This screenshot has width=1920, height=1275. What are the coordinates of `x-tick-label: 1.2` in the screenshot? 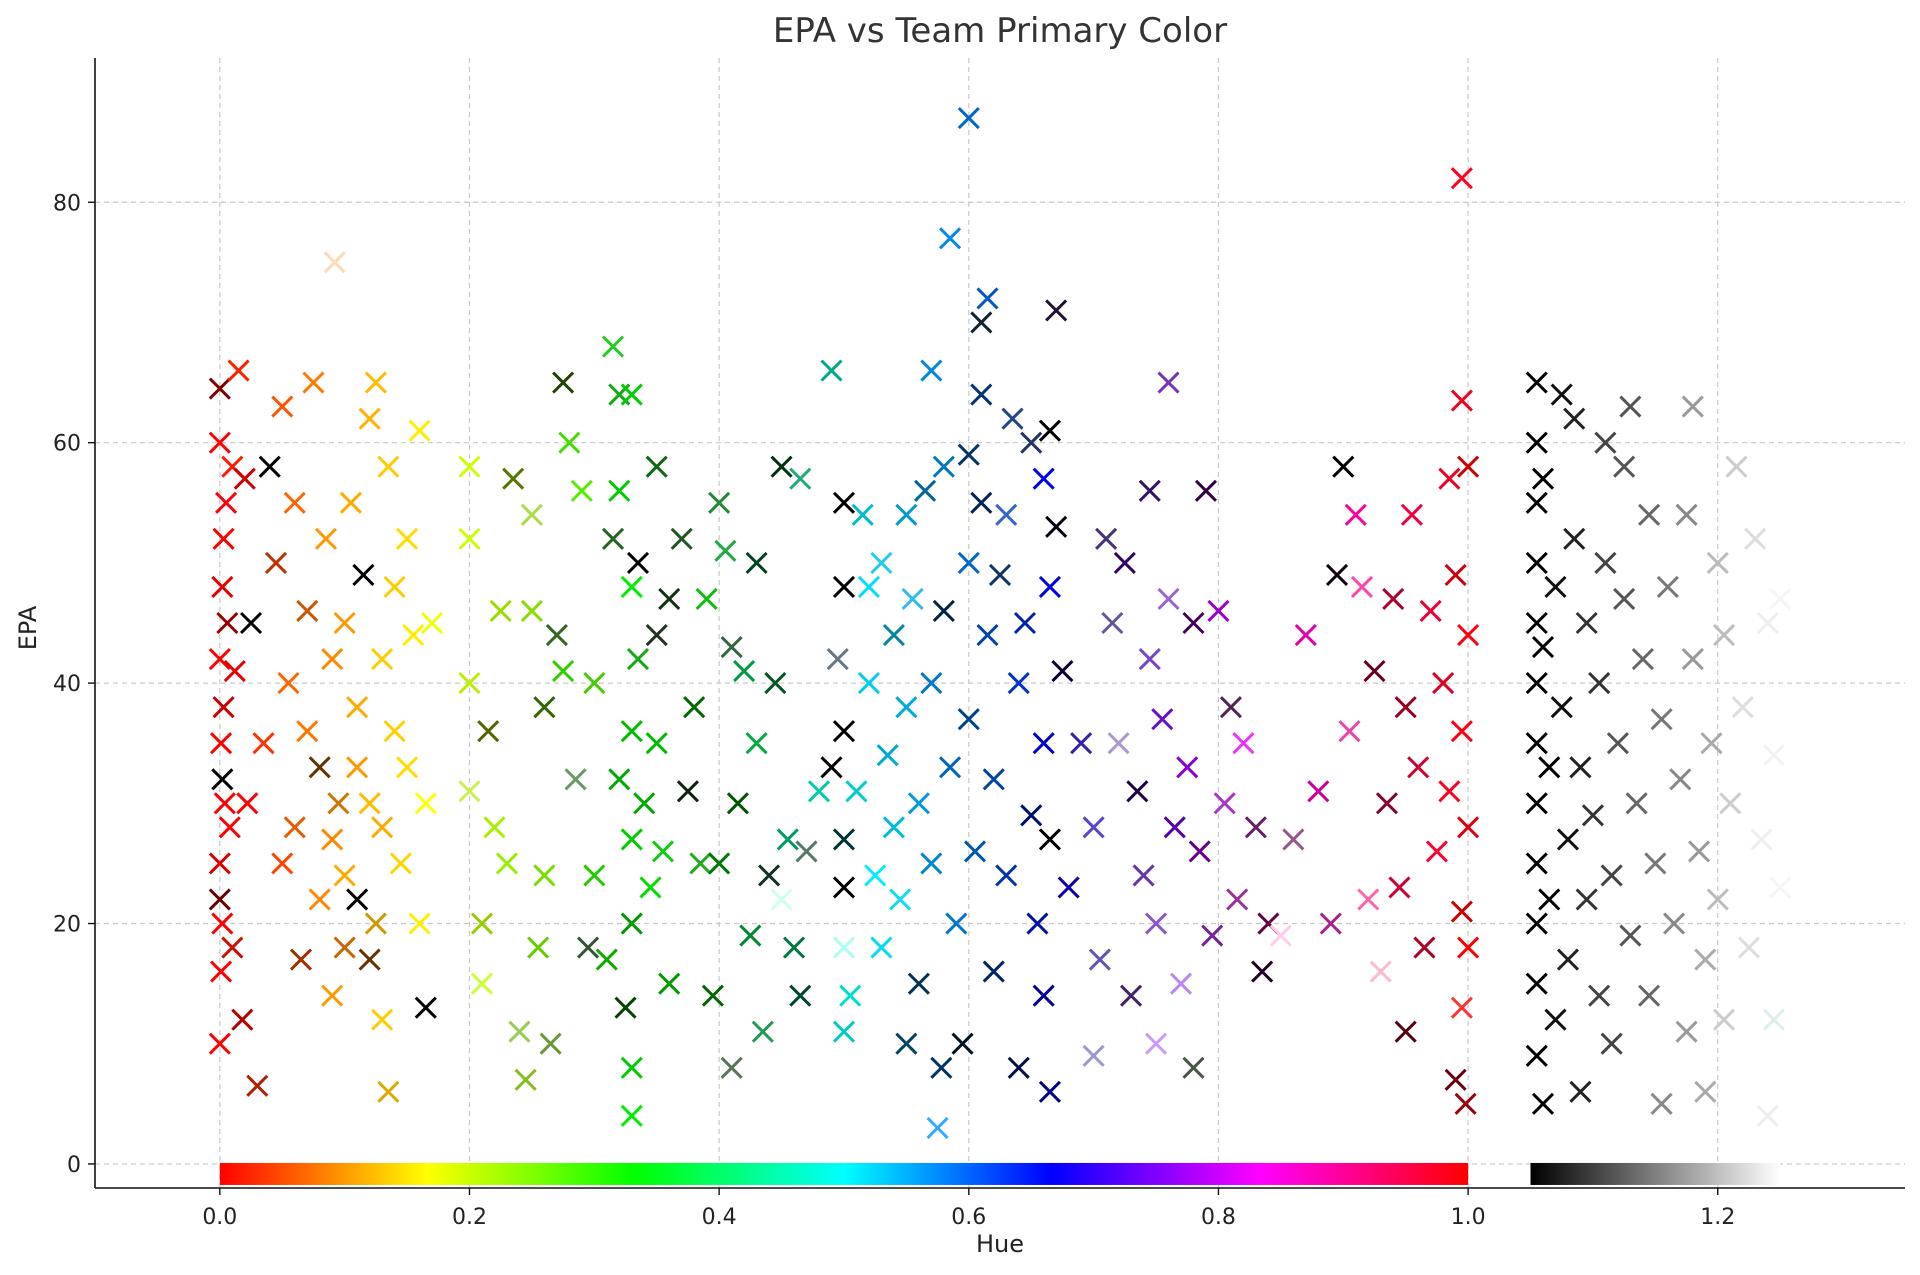 It's located at (1717, 1217).